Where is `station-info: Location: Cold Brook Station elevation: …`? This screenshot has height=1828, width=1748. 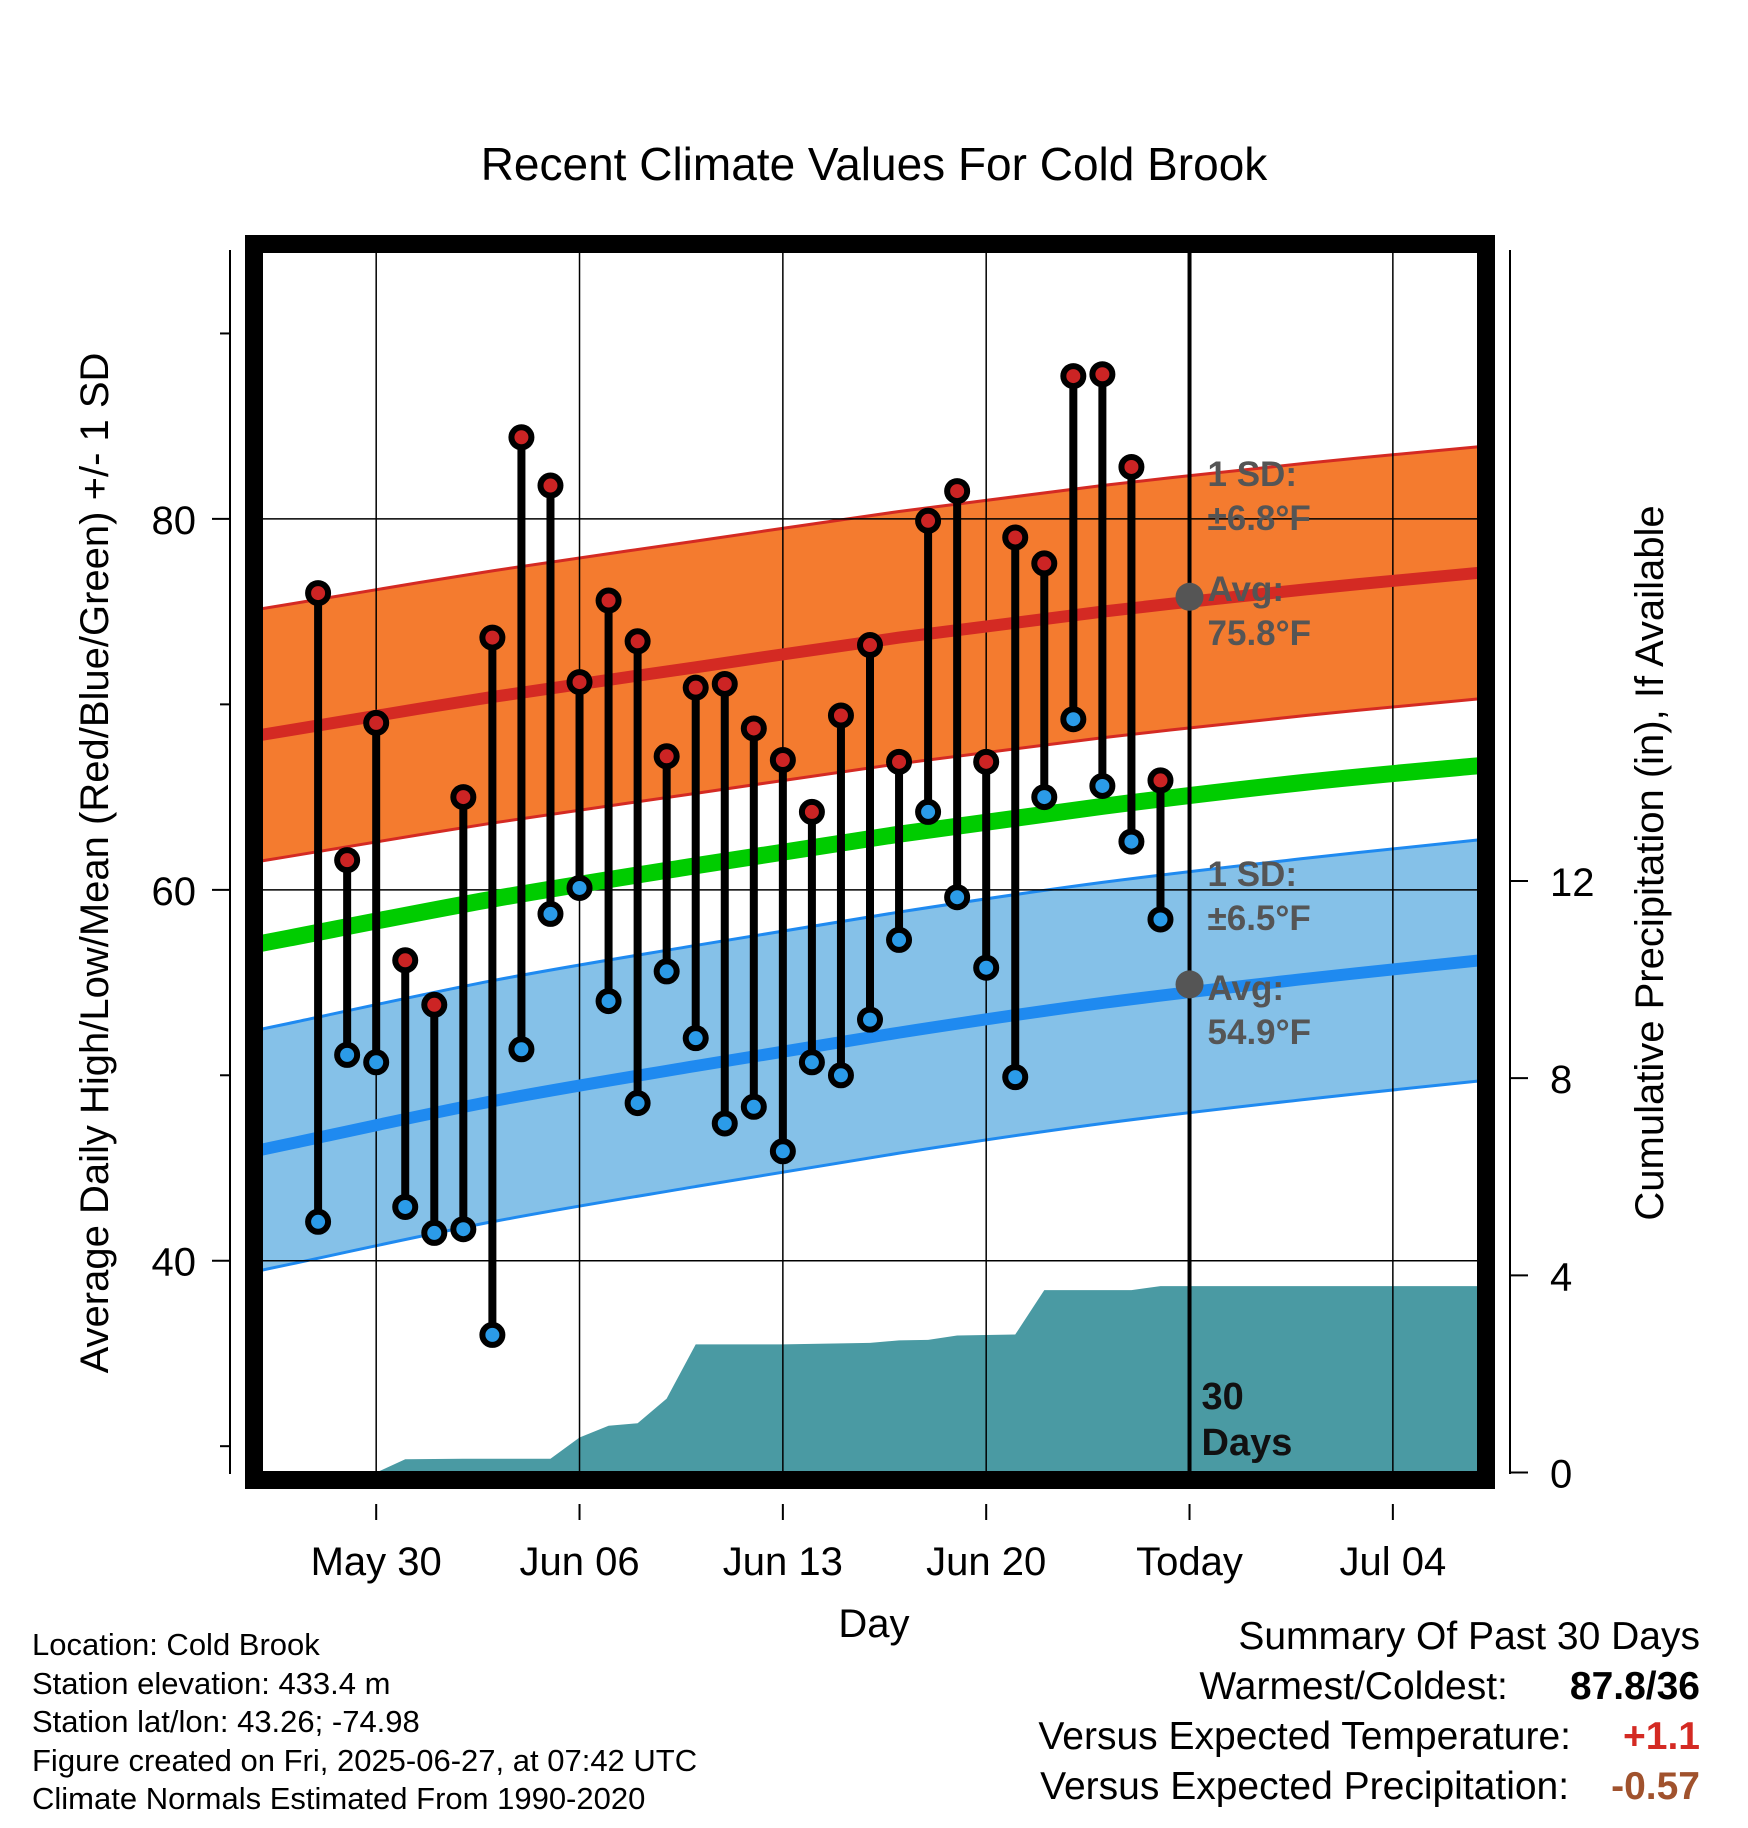
station-info: Location: Cold Brook Station elevation: … is located at coordinates (364, 1722).